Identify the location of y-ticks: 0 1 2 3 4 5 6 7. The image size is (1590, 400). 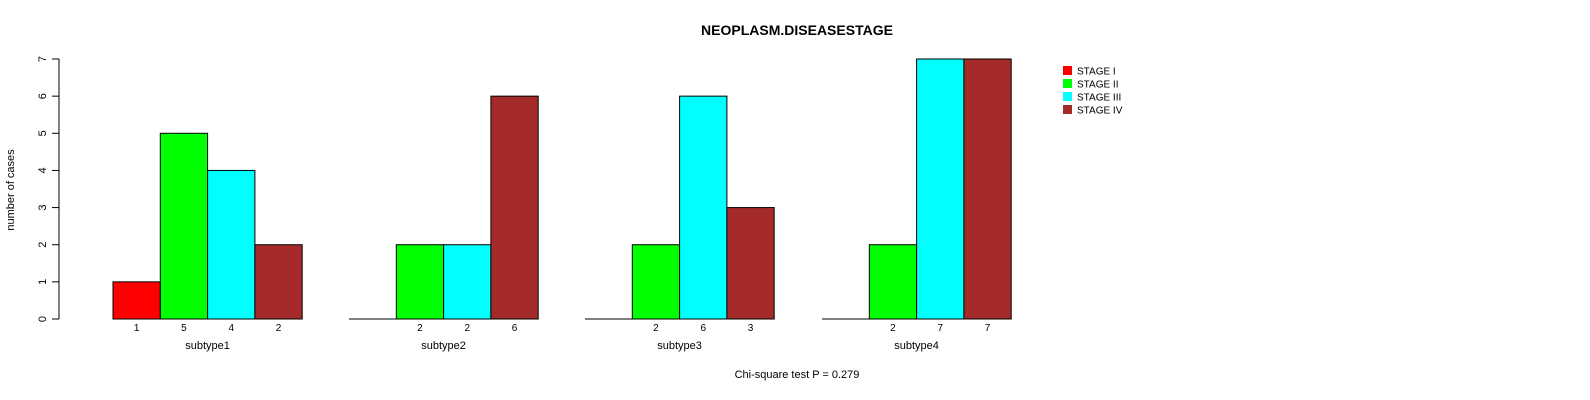
(48, 189).